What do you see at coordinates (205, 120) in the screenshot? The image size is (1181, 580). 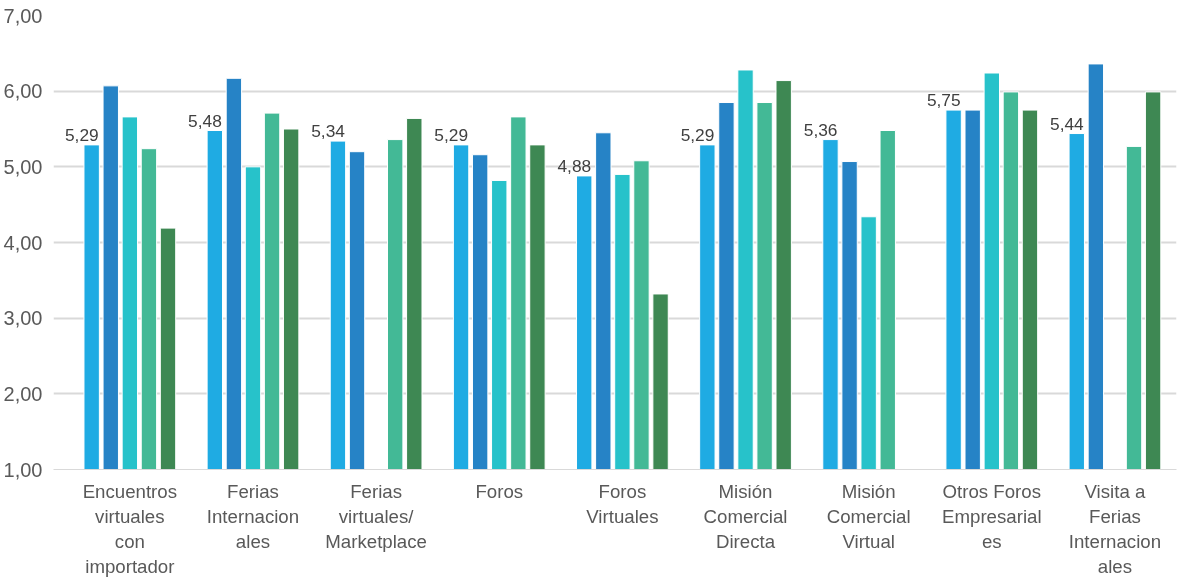 I see `data-label: 5,48` at bounding box center [205, 120].